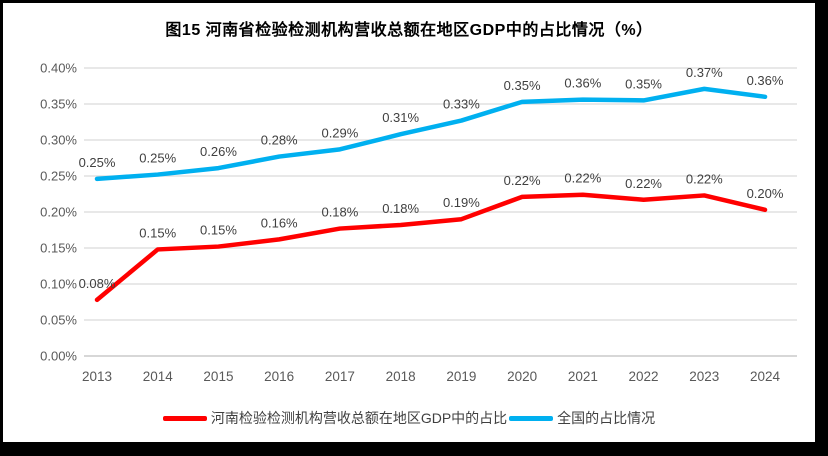 The image size is (828, 456). Describe the element at coordinates (409, 30) in the screenshot. I see `chart-title: 图15 河南省检验检测机构营收总额在地区GDP中的占比情况（%）` at that location.